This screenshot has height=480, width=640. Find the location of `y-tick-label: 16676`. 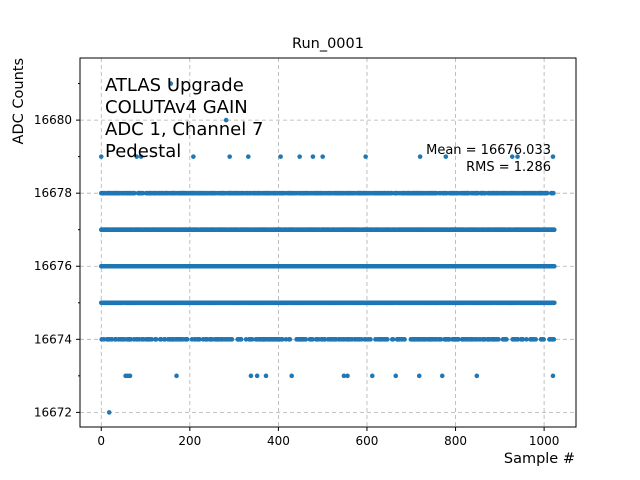

y-tick-label: 16676 is located at coordinates (53, 266).